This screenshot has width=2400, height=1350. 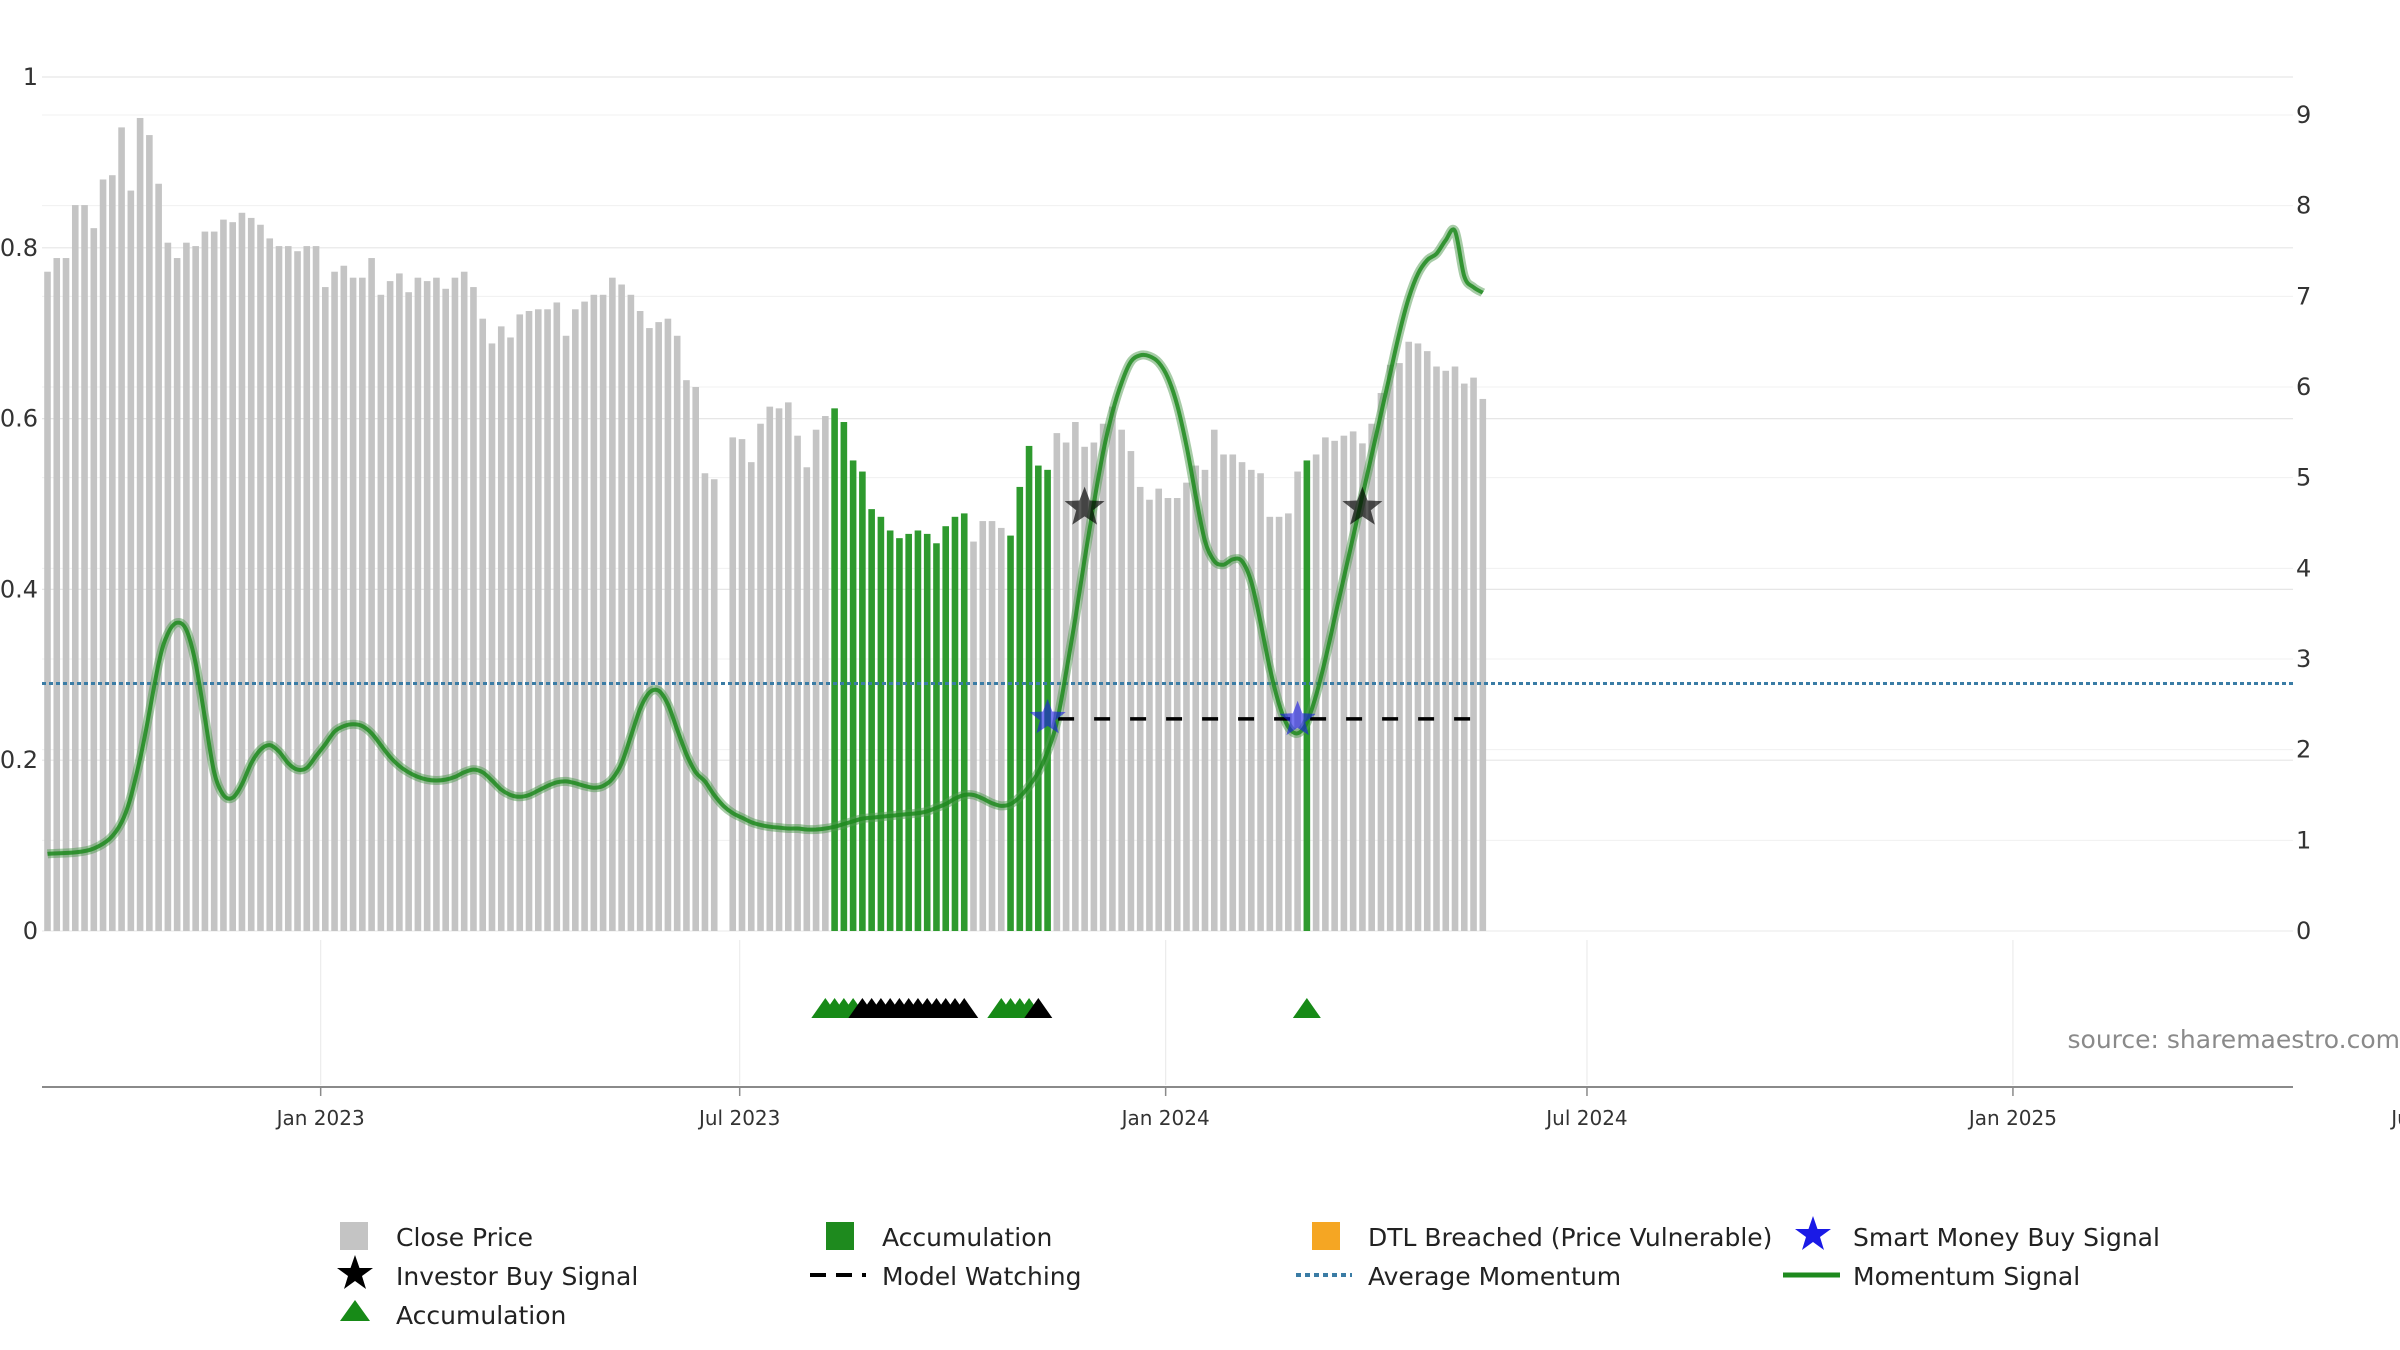 I want to click on y-right-tick-label: 3, so click(x=2303, y=659).